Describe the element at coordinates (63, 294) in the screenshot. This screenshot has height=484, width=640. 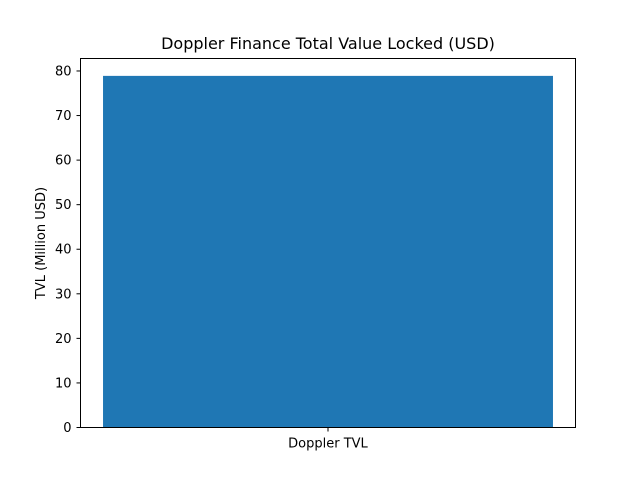
I see `y-tick-label: 30` at that location.